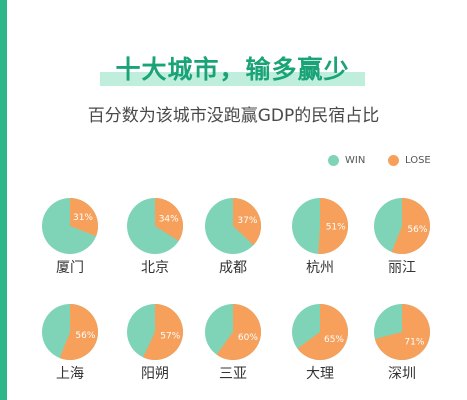  What do you see at coordinates (320, 268) in the screenshot?
I see `city-label: 杭州` at bounding box center [320, 268].